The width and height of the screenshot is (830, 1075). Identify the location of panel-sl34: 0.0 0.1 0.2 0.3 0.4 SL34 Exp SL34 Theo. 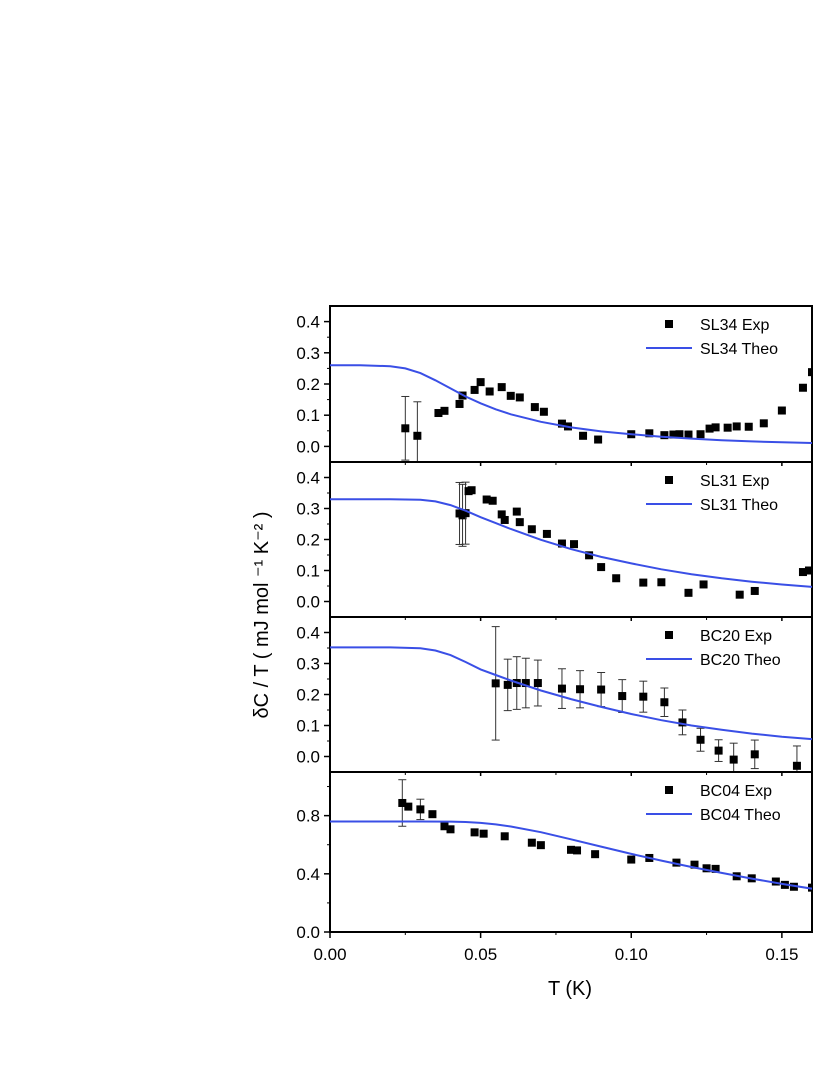
(554, 385).